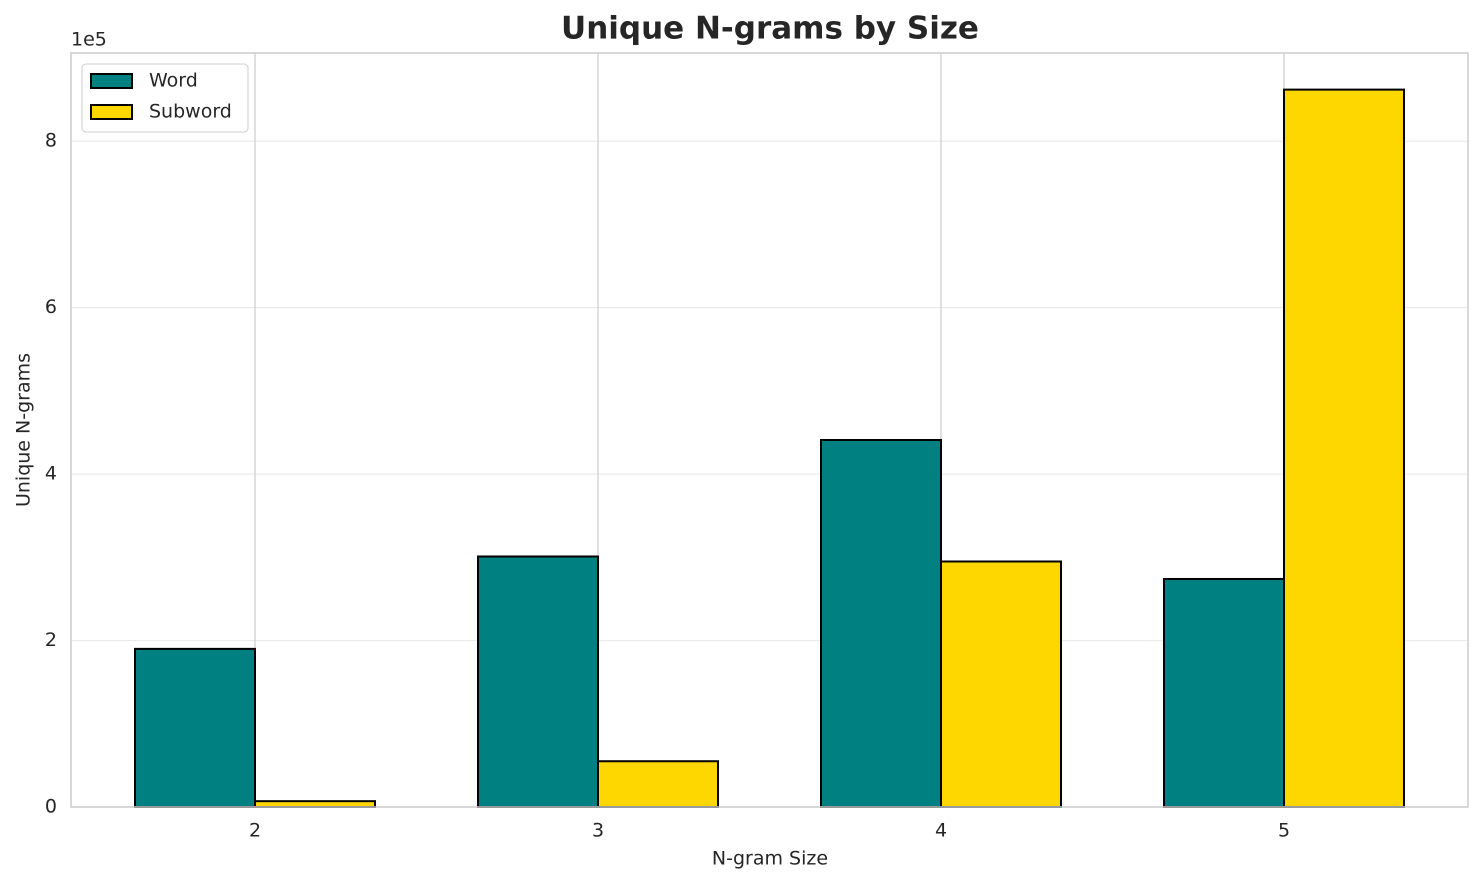  What do you see at coordinates (24, 430) in the screenshot?
I see `y-axis-label: Unique N-grams` at bounding box center [24, 430].